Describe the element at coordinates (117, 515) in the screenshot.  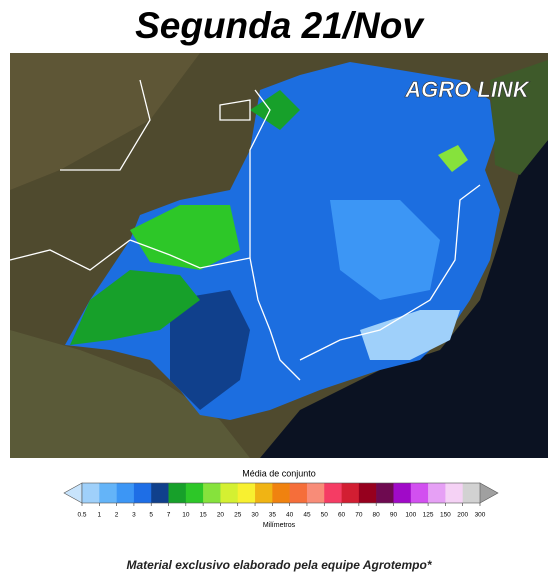
I see `colorbar-tick-label: 2` at that location.